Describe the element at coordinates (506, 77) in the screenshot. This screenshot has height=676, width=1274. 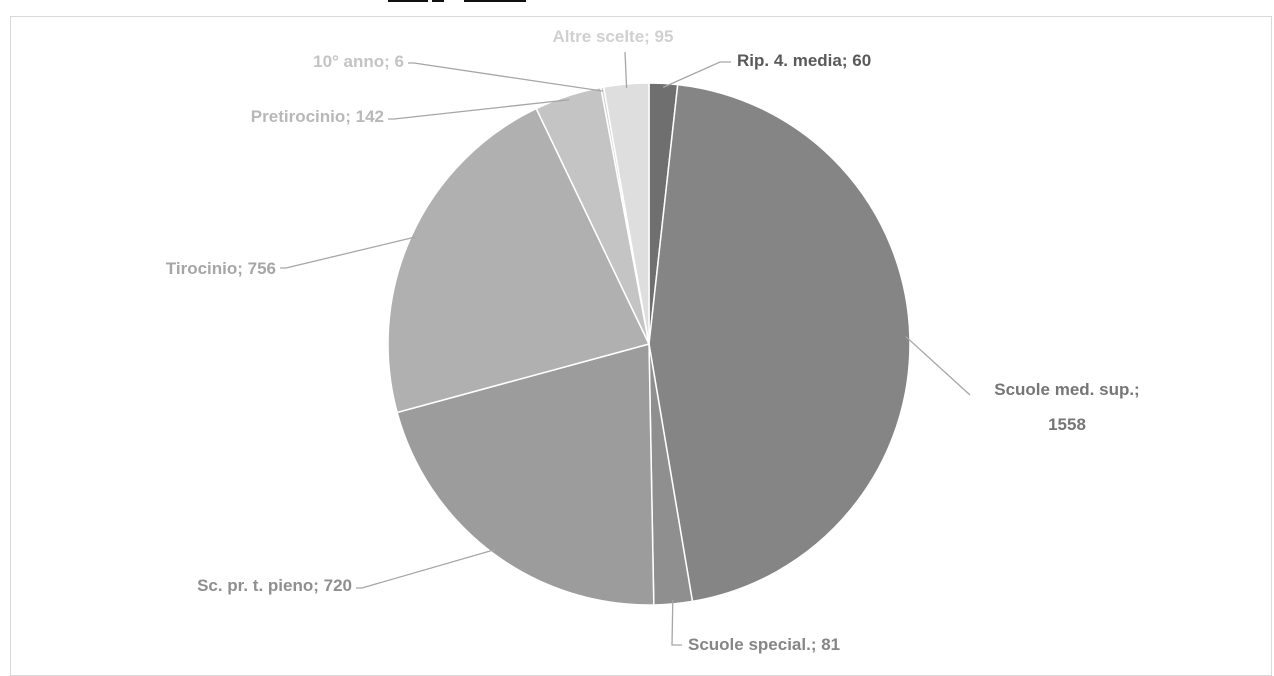
I see `leader-line-10-anno` at that location.